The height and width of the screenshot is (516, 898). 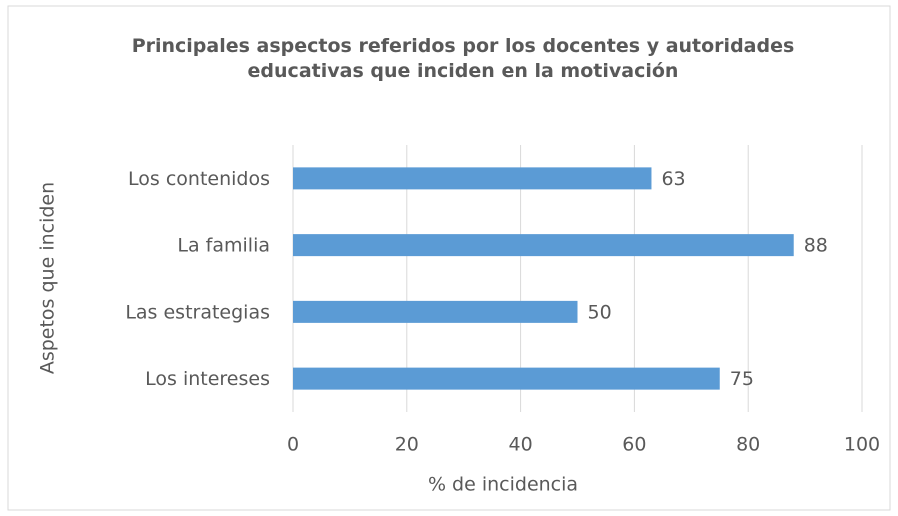 What do you see at coordinates (503, 485) in the screenshot?
I see `x-axis-label: % de incidencia` at bounding box center [503, 485].